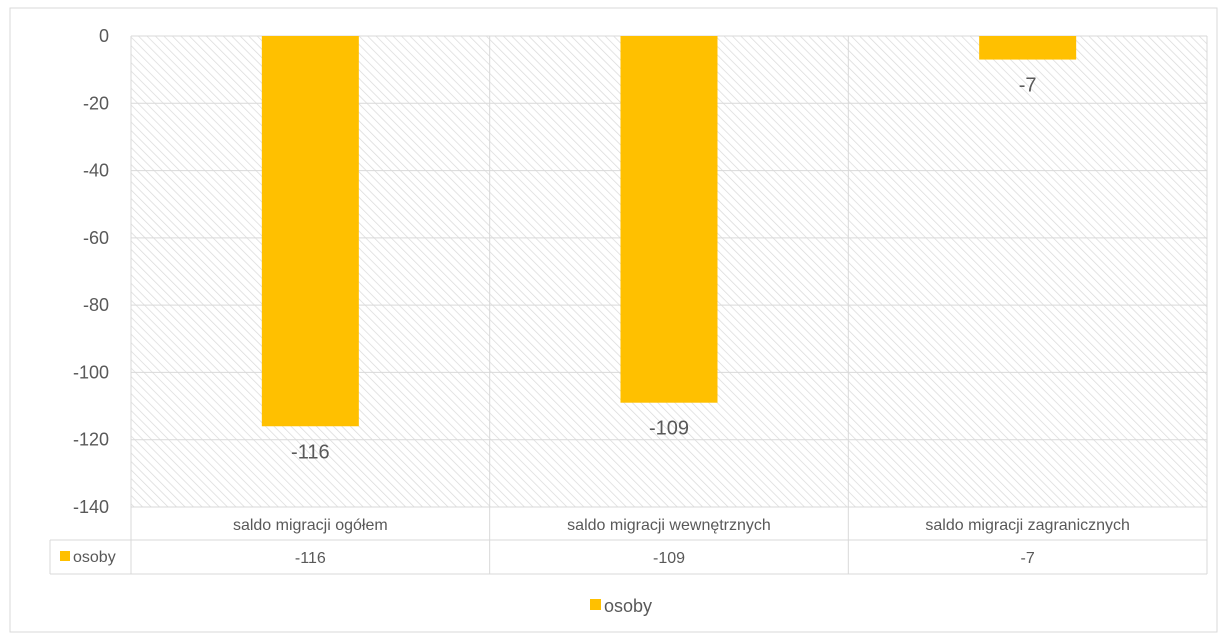  Describe the element at coordinates (310, 558) in the screenshot. I see `table-value: -116` at that location.